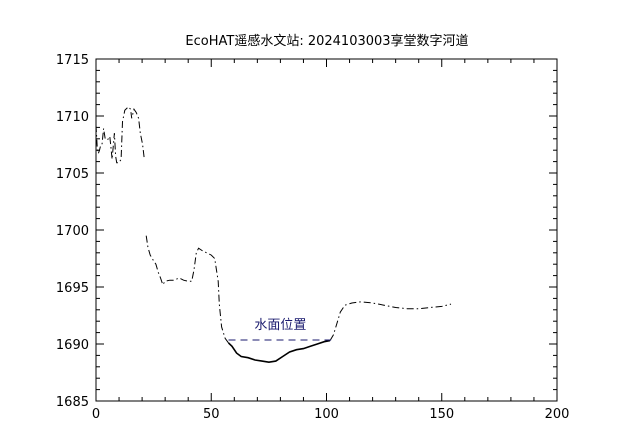  Describe the element at coordinates (72, 231) in the screenshot. I see `y-tick-label: 1700` at that location.